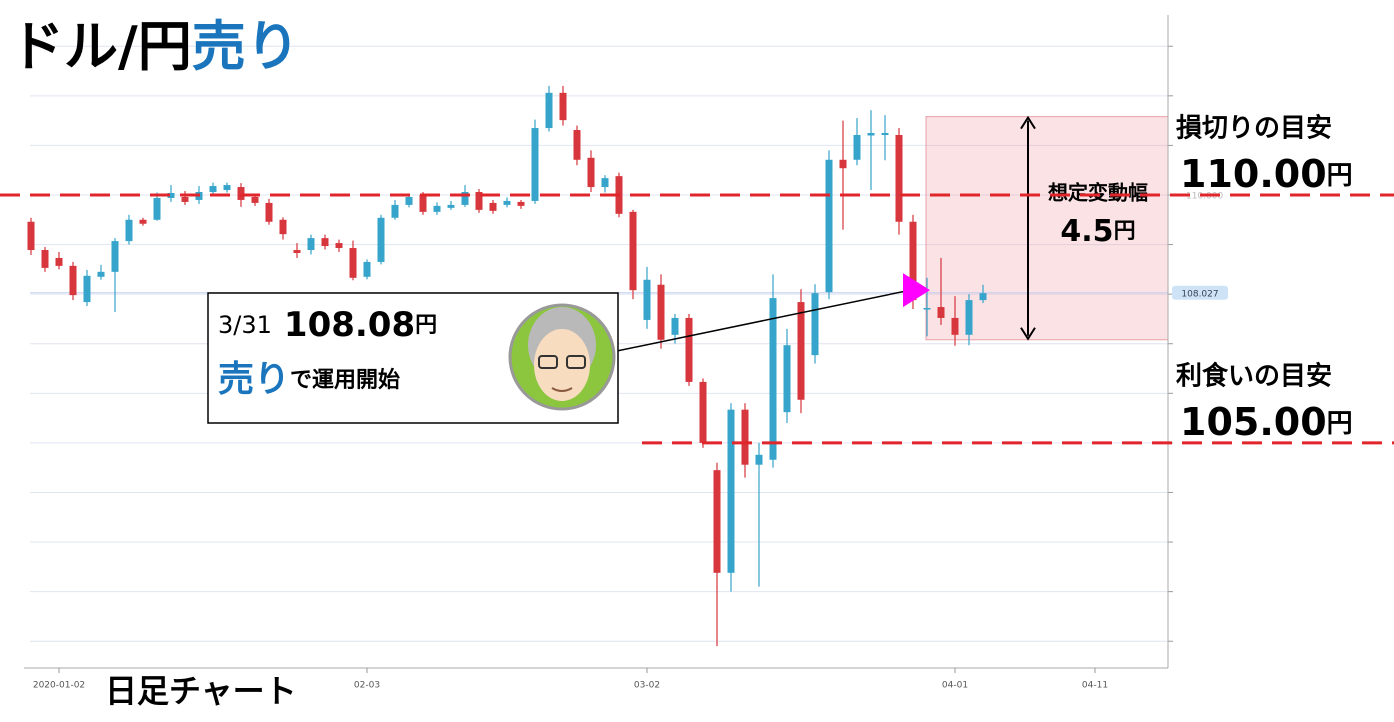 Image resolution: width=1394 pixels, height=722 pixels. Describe the element at coordinates (562, 365) in the screenshot. I see `avatar-face` at that location.